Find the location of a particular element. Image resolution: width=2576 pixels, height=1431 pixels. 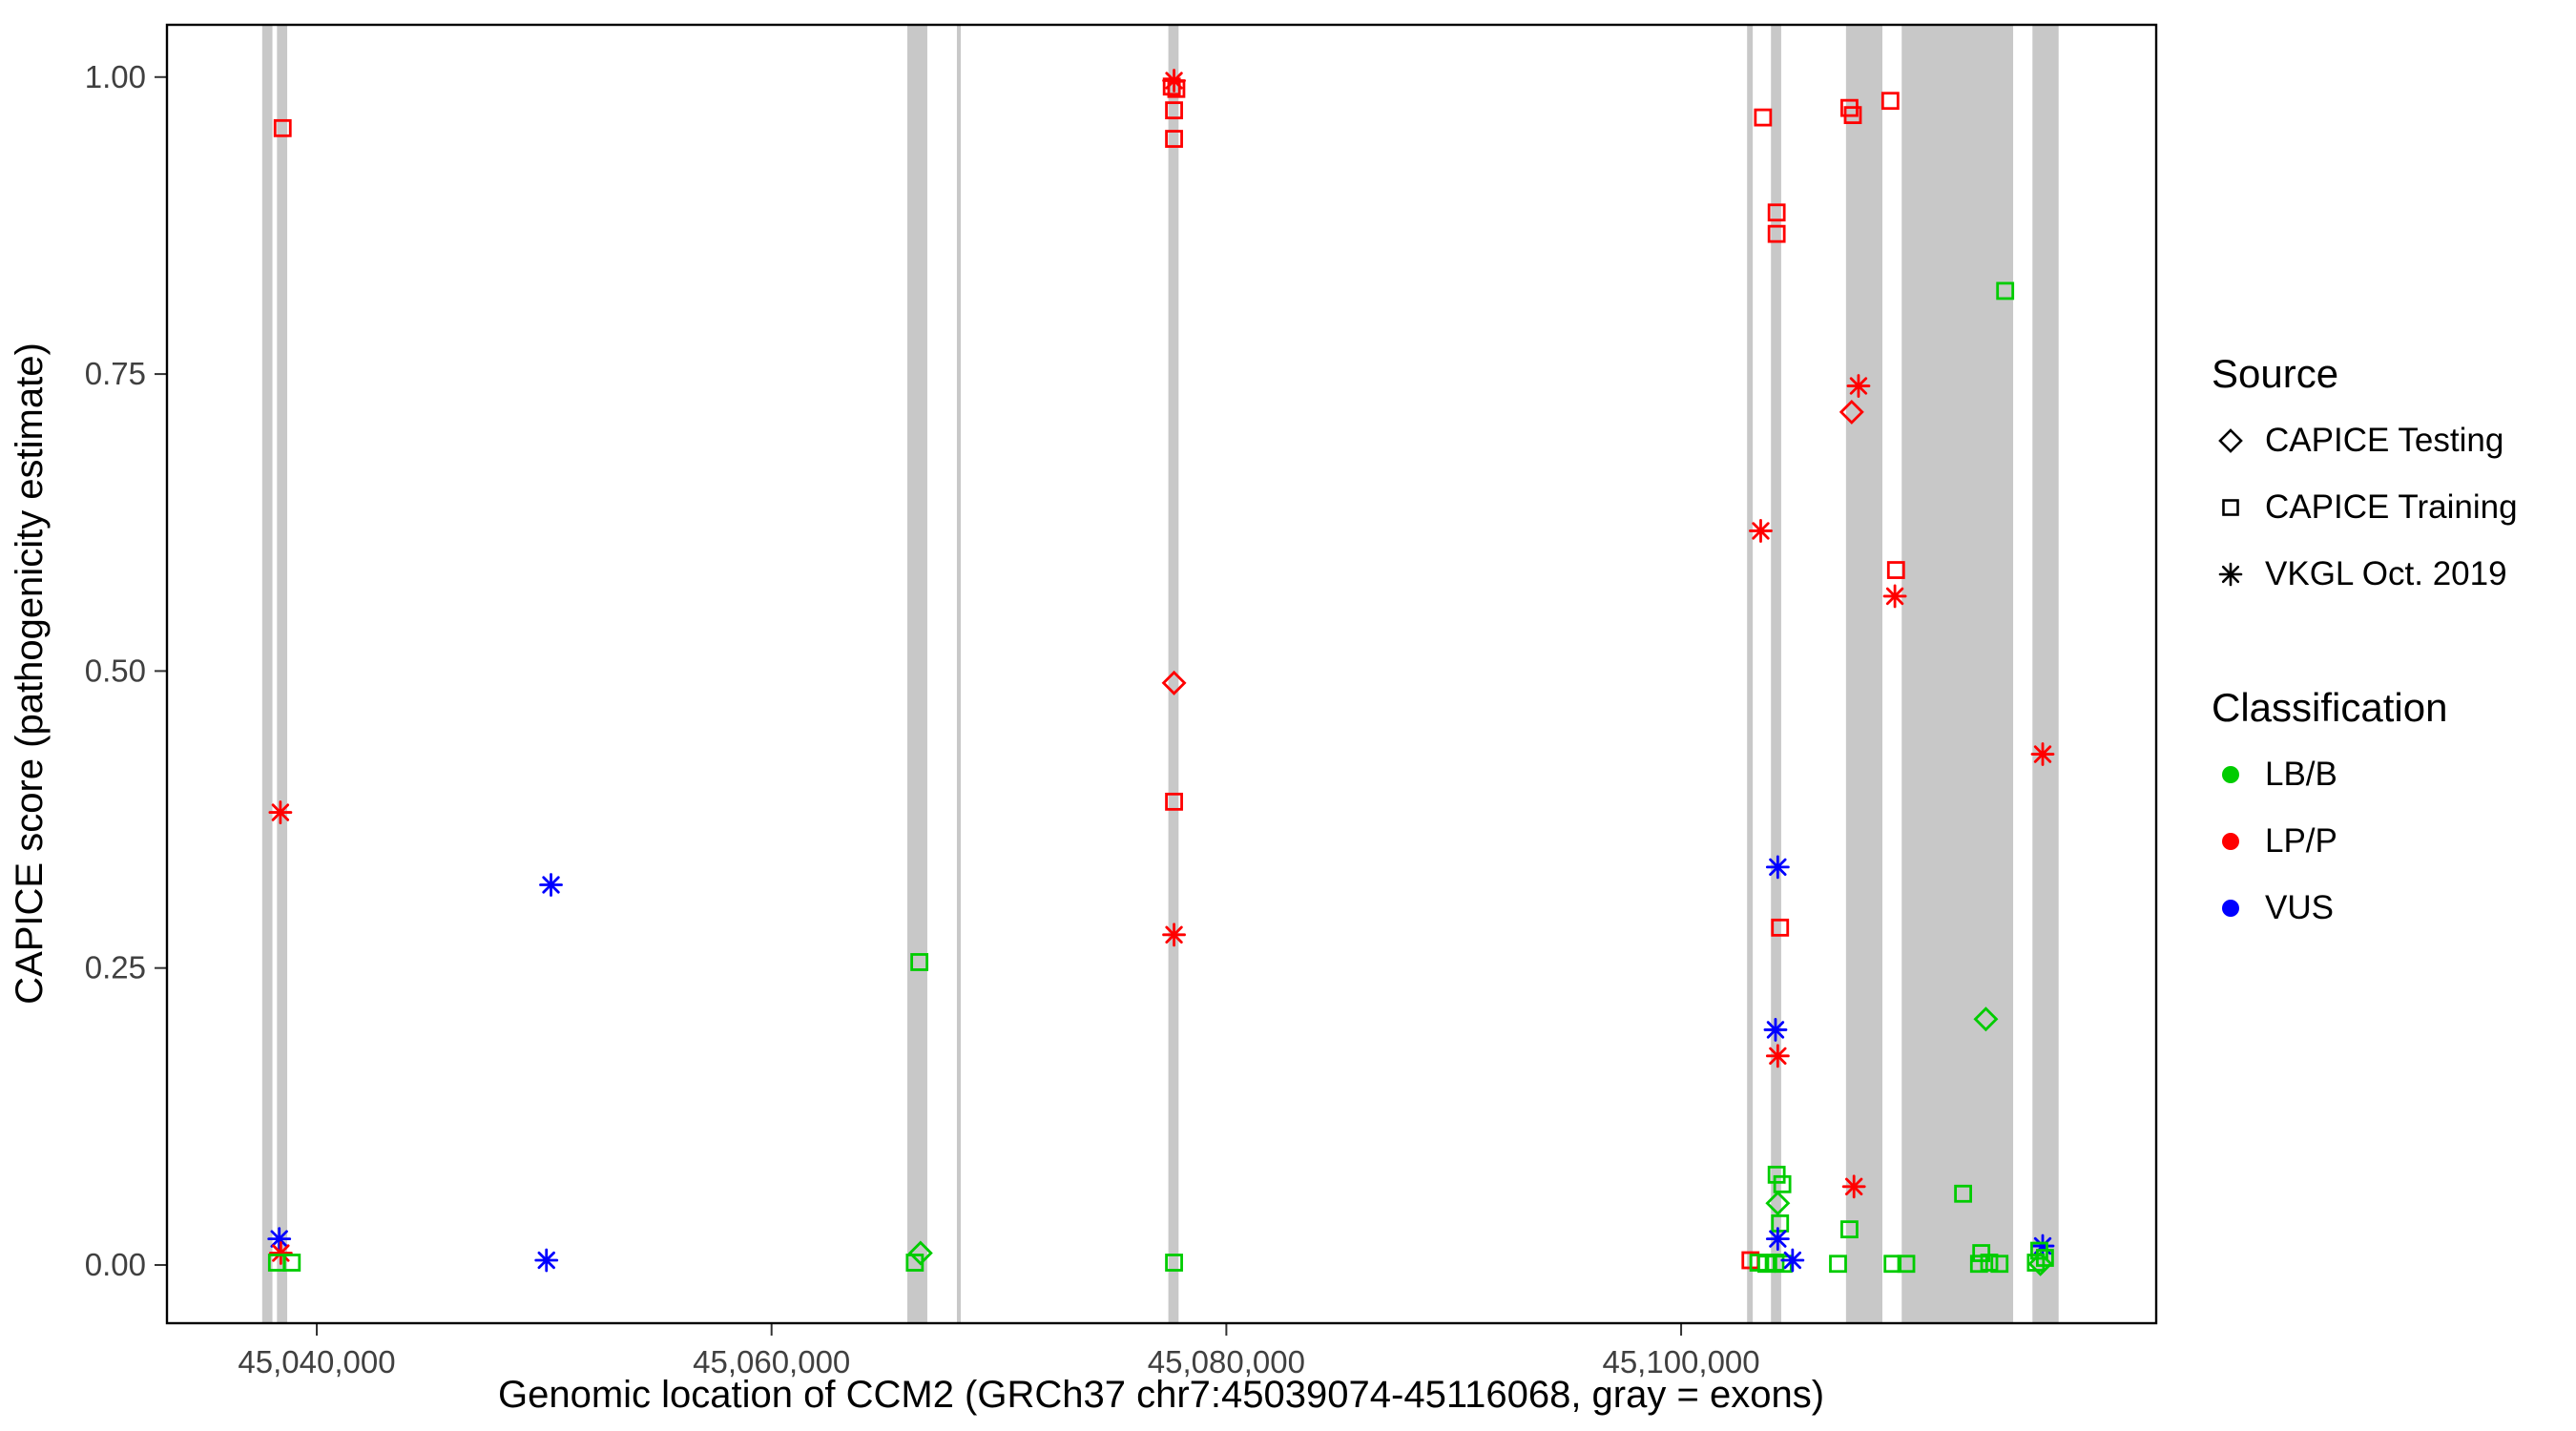

asterisk-icon is located at coordinates (2230, 574).